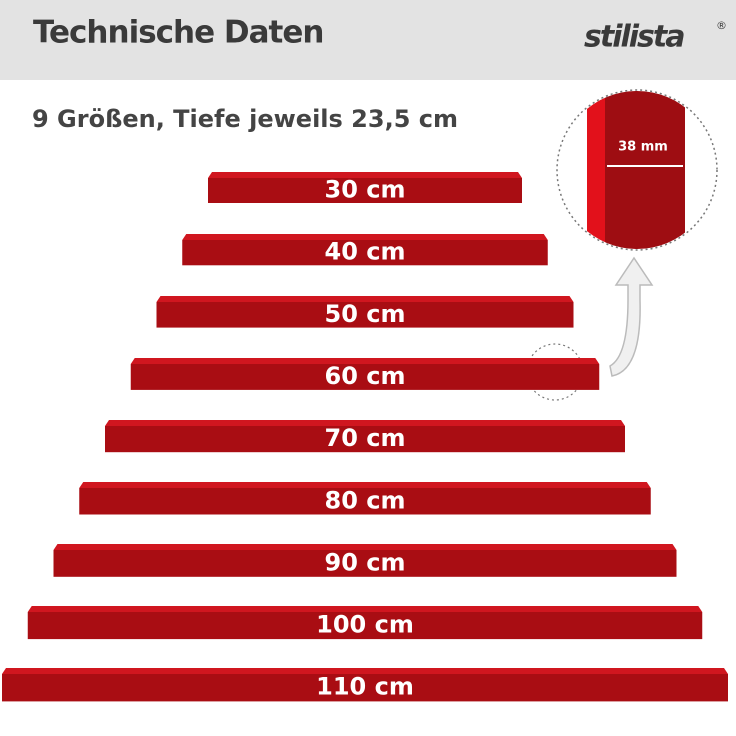  I want to click on shelf-label: 80 cm, so click(365, 500).